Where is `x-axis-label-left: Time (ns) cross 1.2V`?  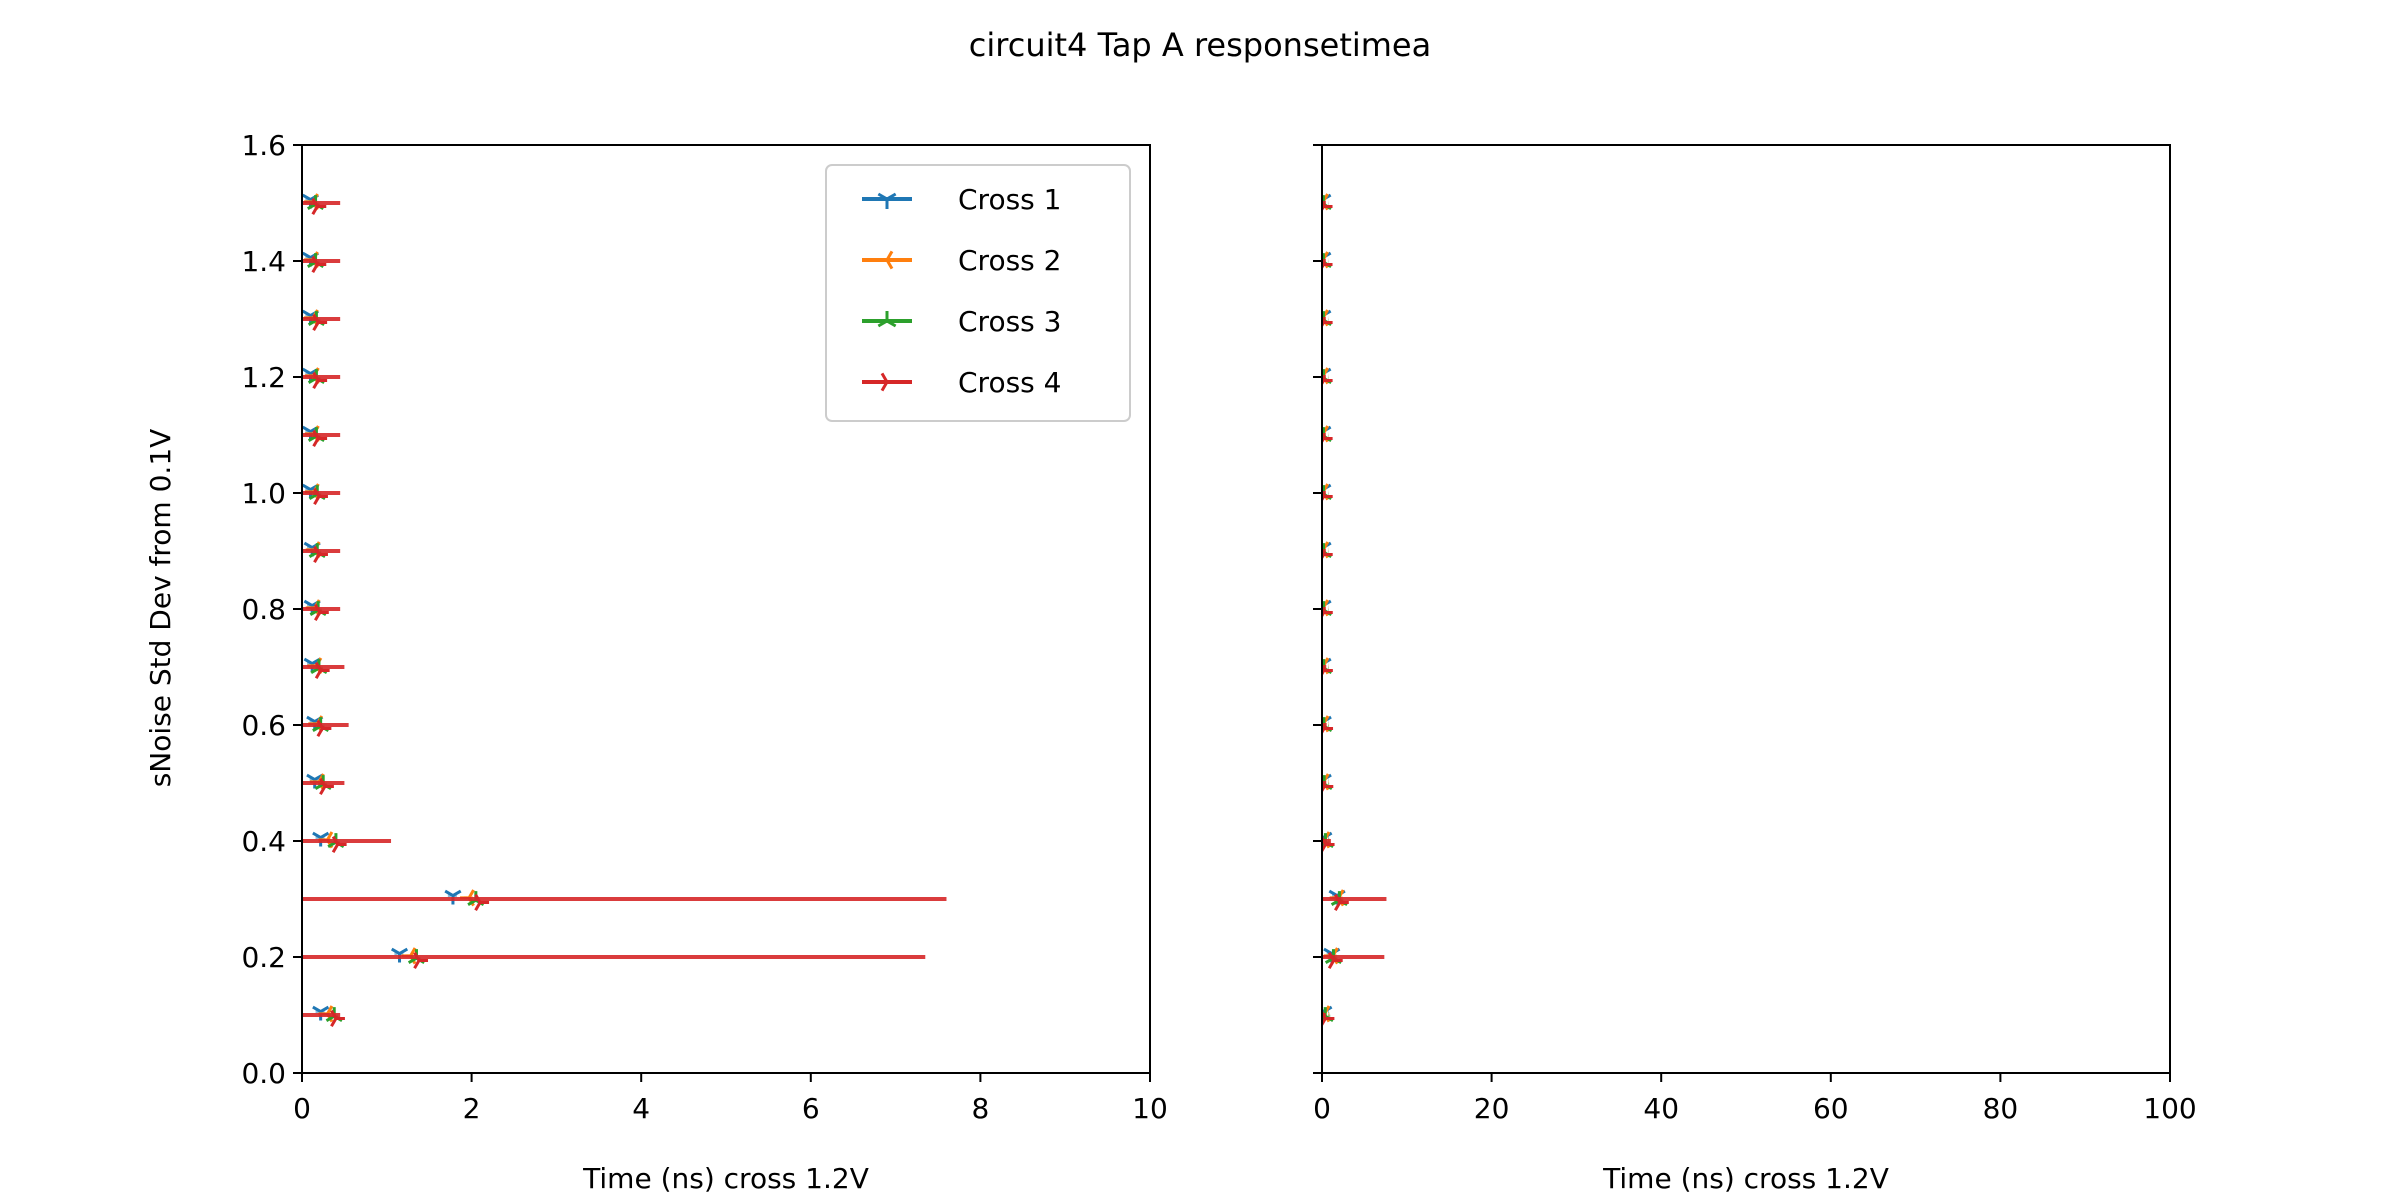
x-axis-label-left: Time (ns) cross 1.2V is located at coordinates (725, 1178).